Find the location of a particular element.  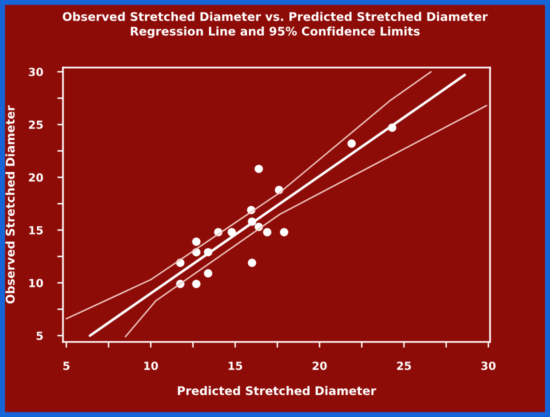

chart-subtitle: Regression Line and 95% Confidence Limits is located at coordinates (275, 32).